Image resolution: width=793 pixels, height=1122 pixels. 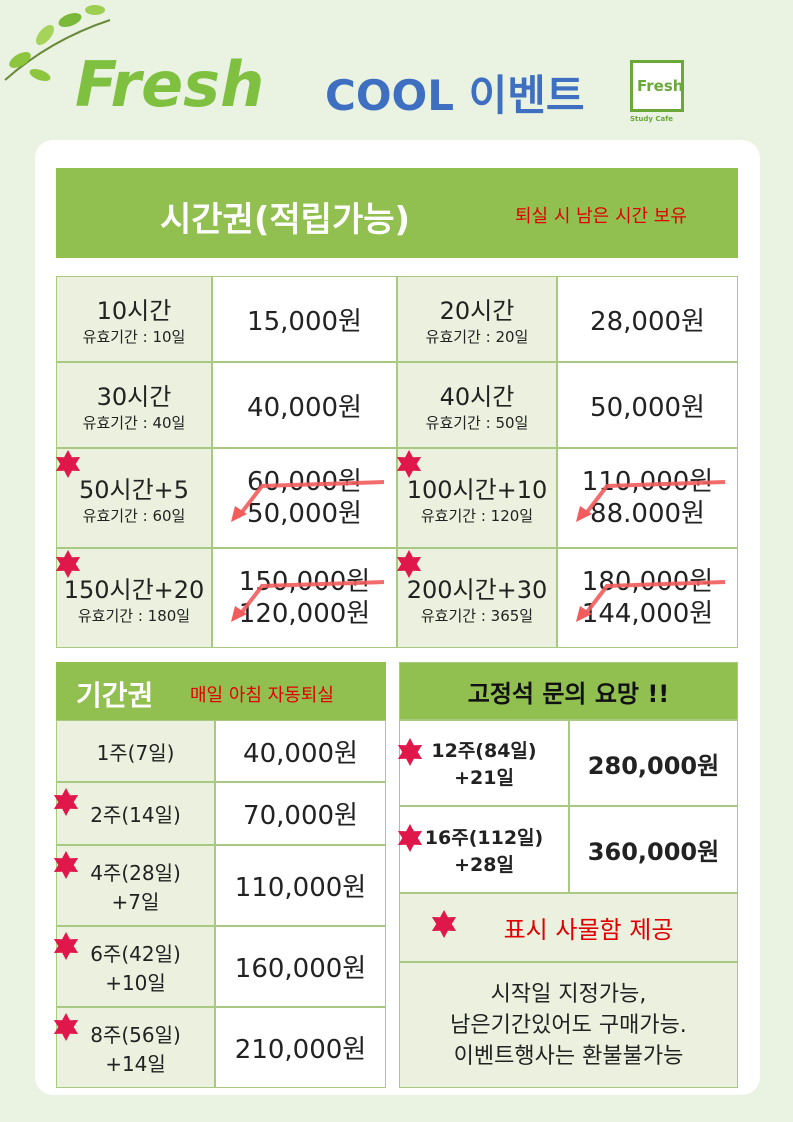 I want to click on price: 120,000원, so click(x=304, y=614).